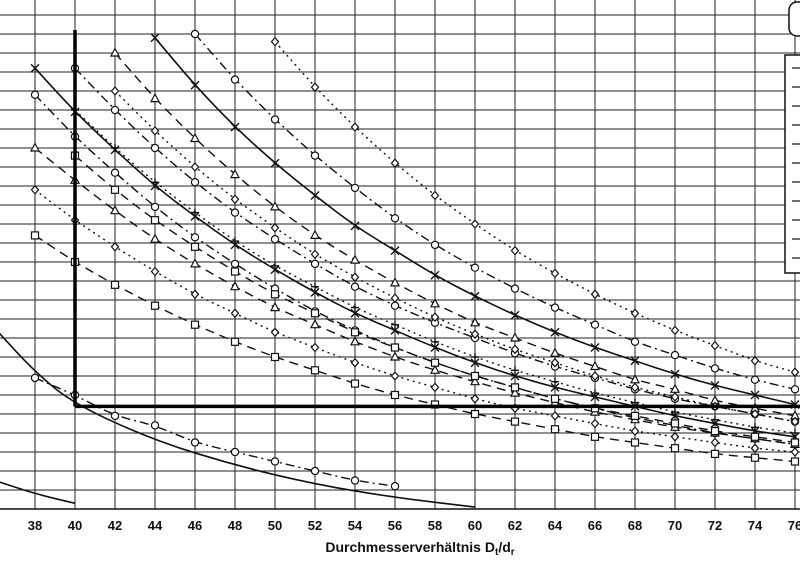 The image size is (800, 564). I want to click on legend-box, so click(792, 164).